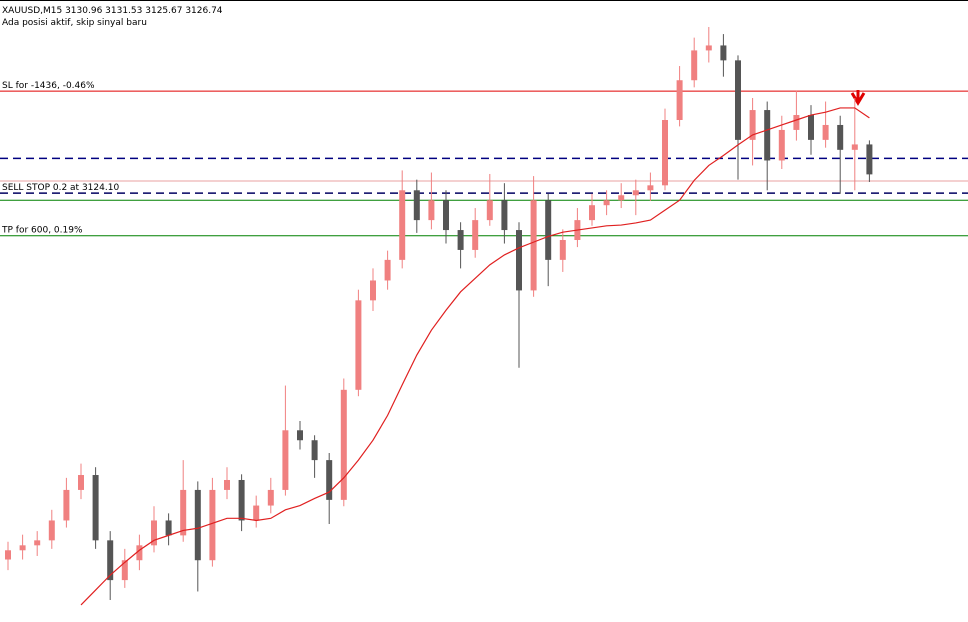  Describe the element at coordinates (74, 23) in the screenshot. I see `status-text: Ada posisi aktif, skip sinyal baru` at that location.